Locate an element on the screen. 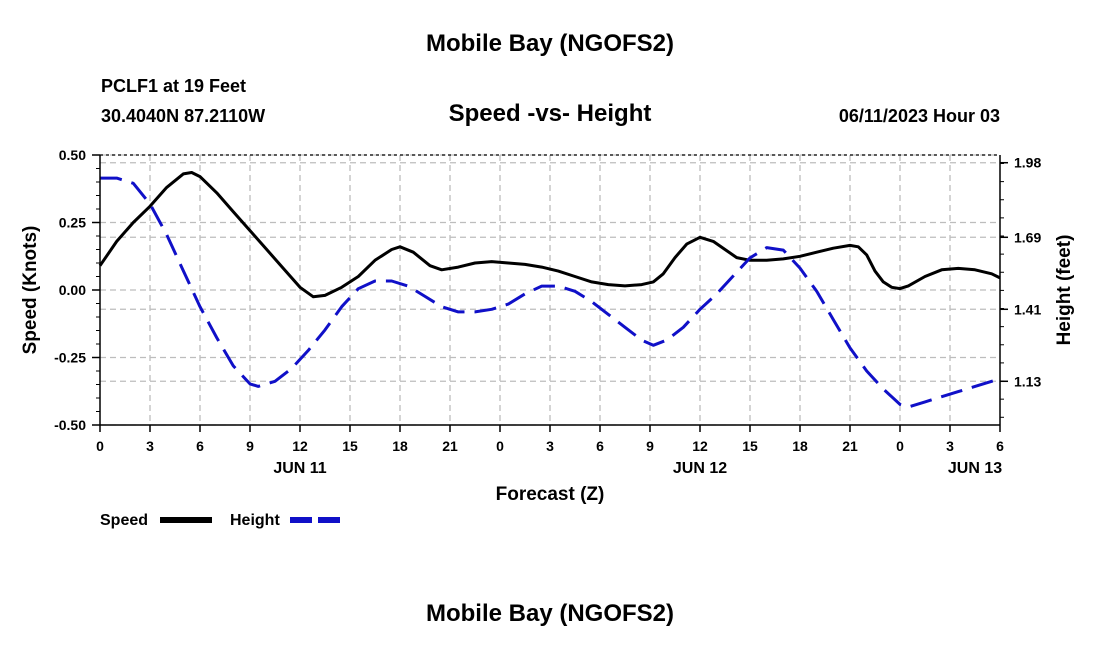 Image resolution: width=1100 pixels, height=650 pixels. y-left-tick-label: -0.50 is located at coordinates (70, 425).